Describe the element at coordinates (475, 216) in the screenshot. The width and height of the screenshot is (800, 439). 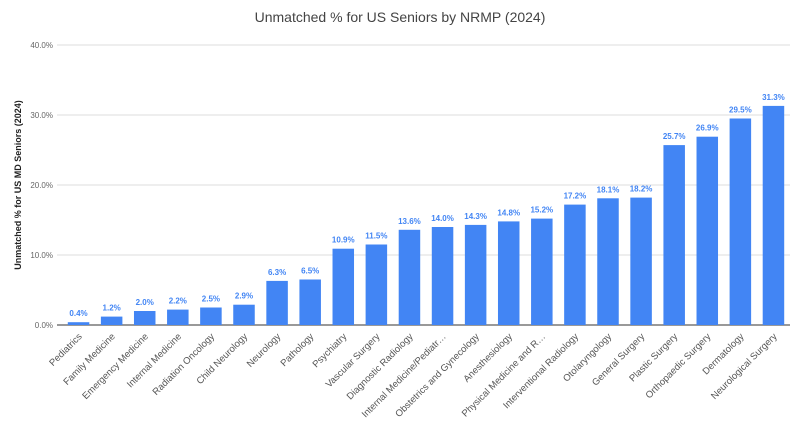
I see `data-label: 14.3%` at that location.